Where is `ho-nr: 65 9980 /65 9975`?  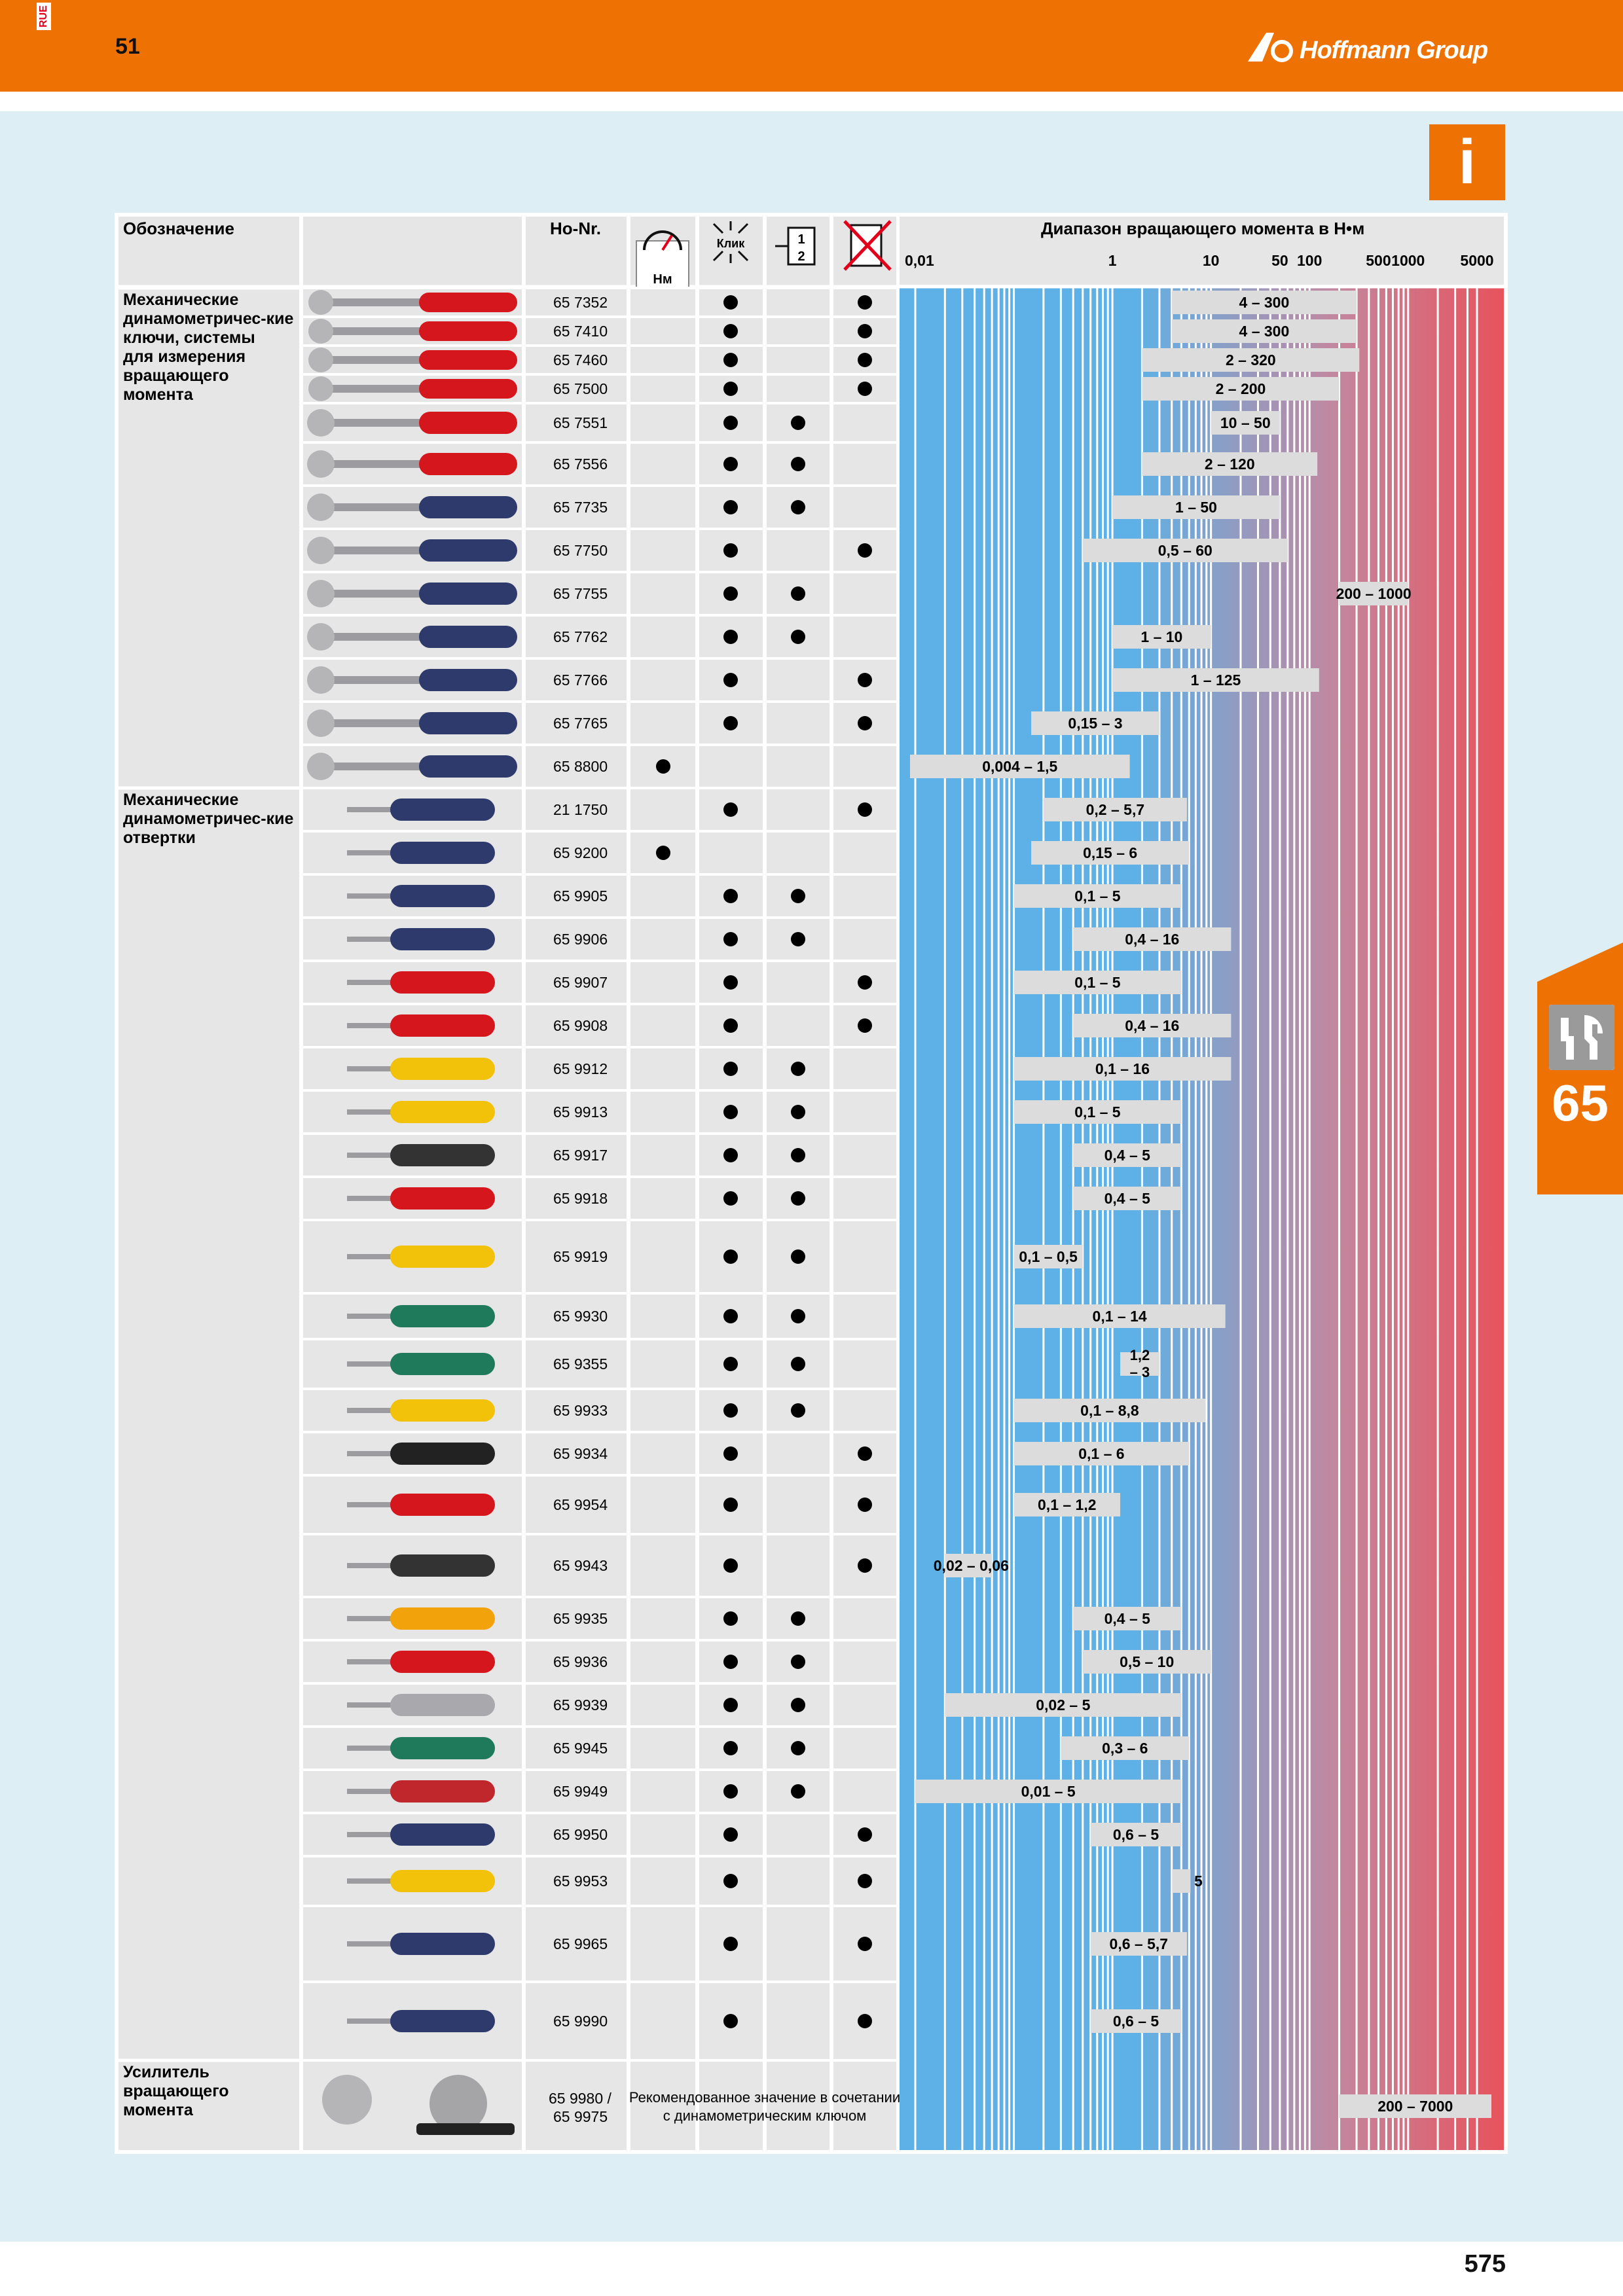
ho-nr: 65 9980 /65 9975 is located at coordinates (580, 2107).